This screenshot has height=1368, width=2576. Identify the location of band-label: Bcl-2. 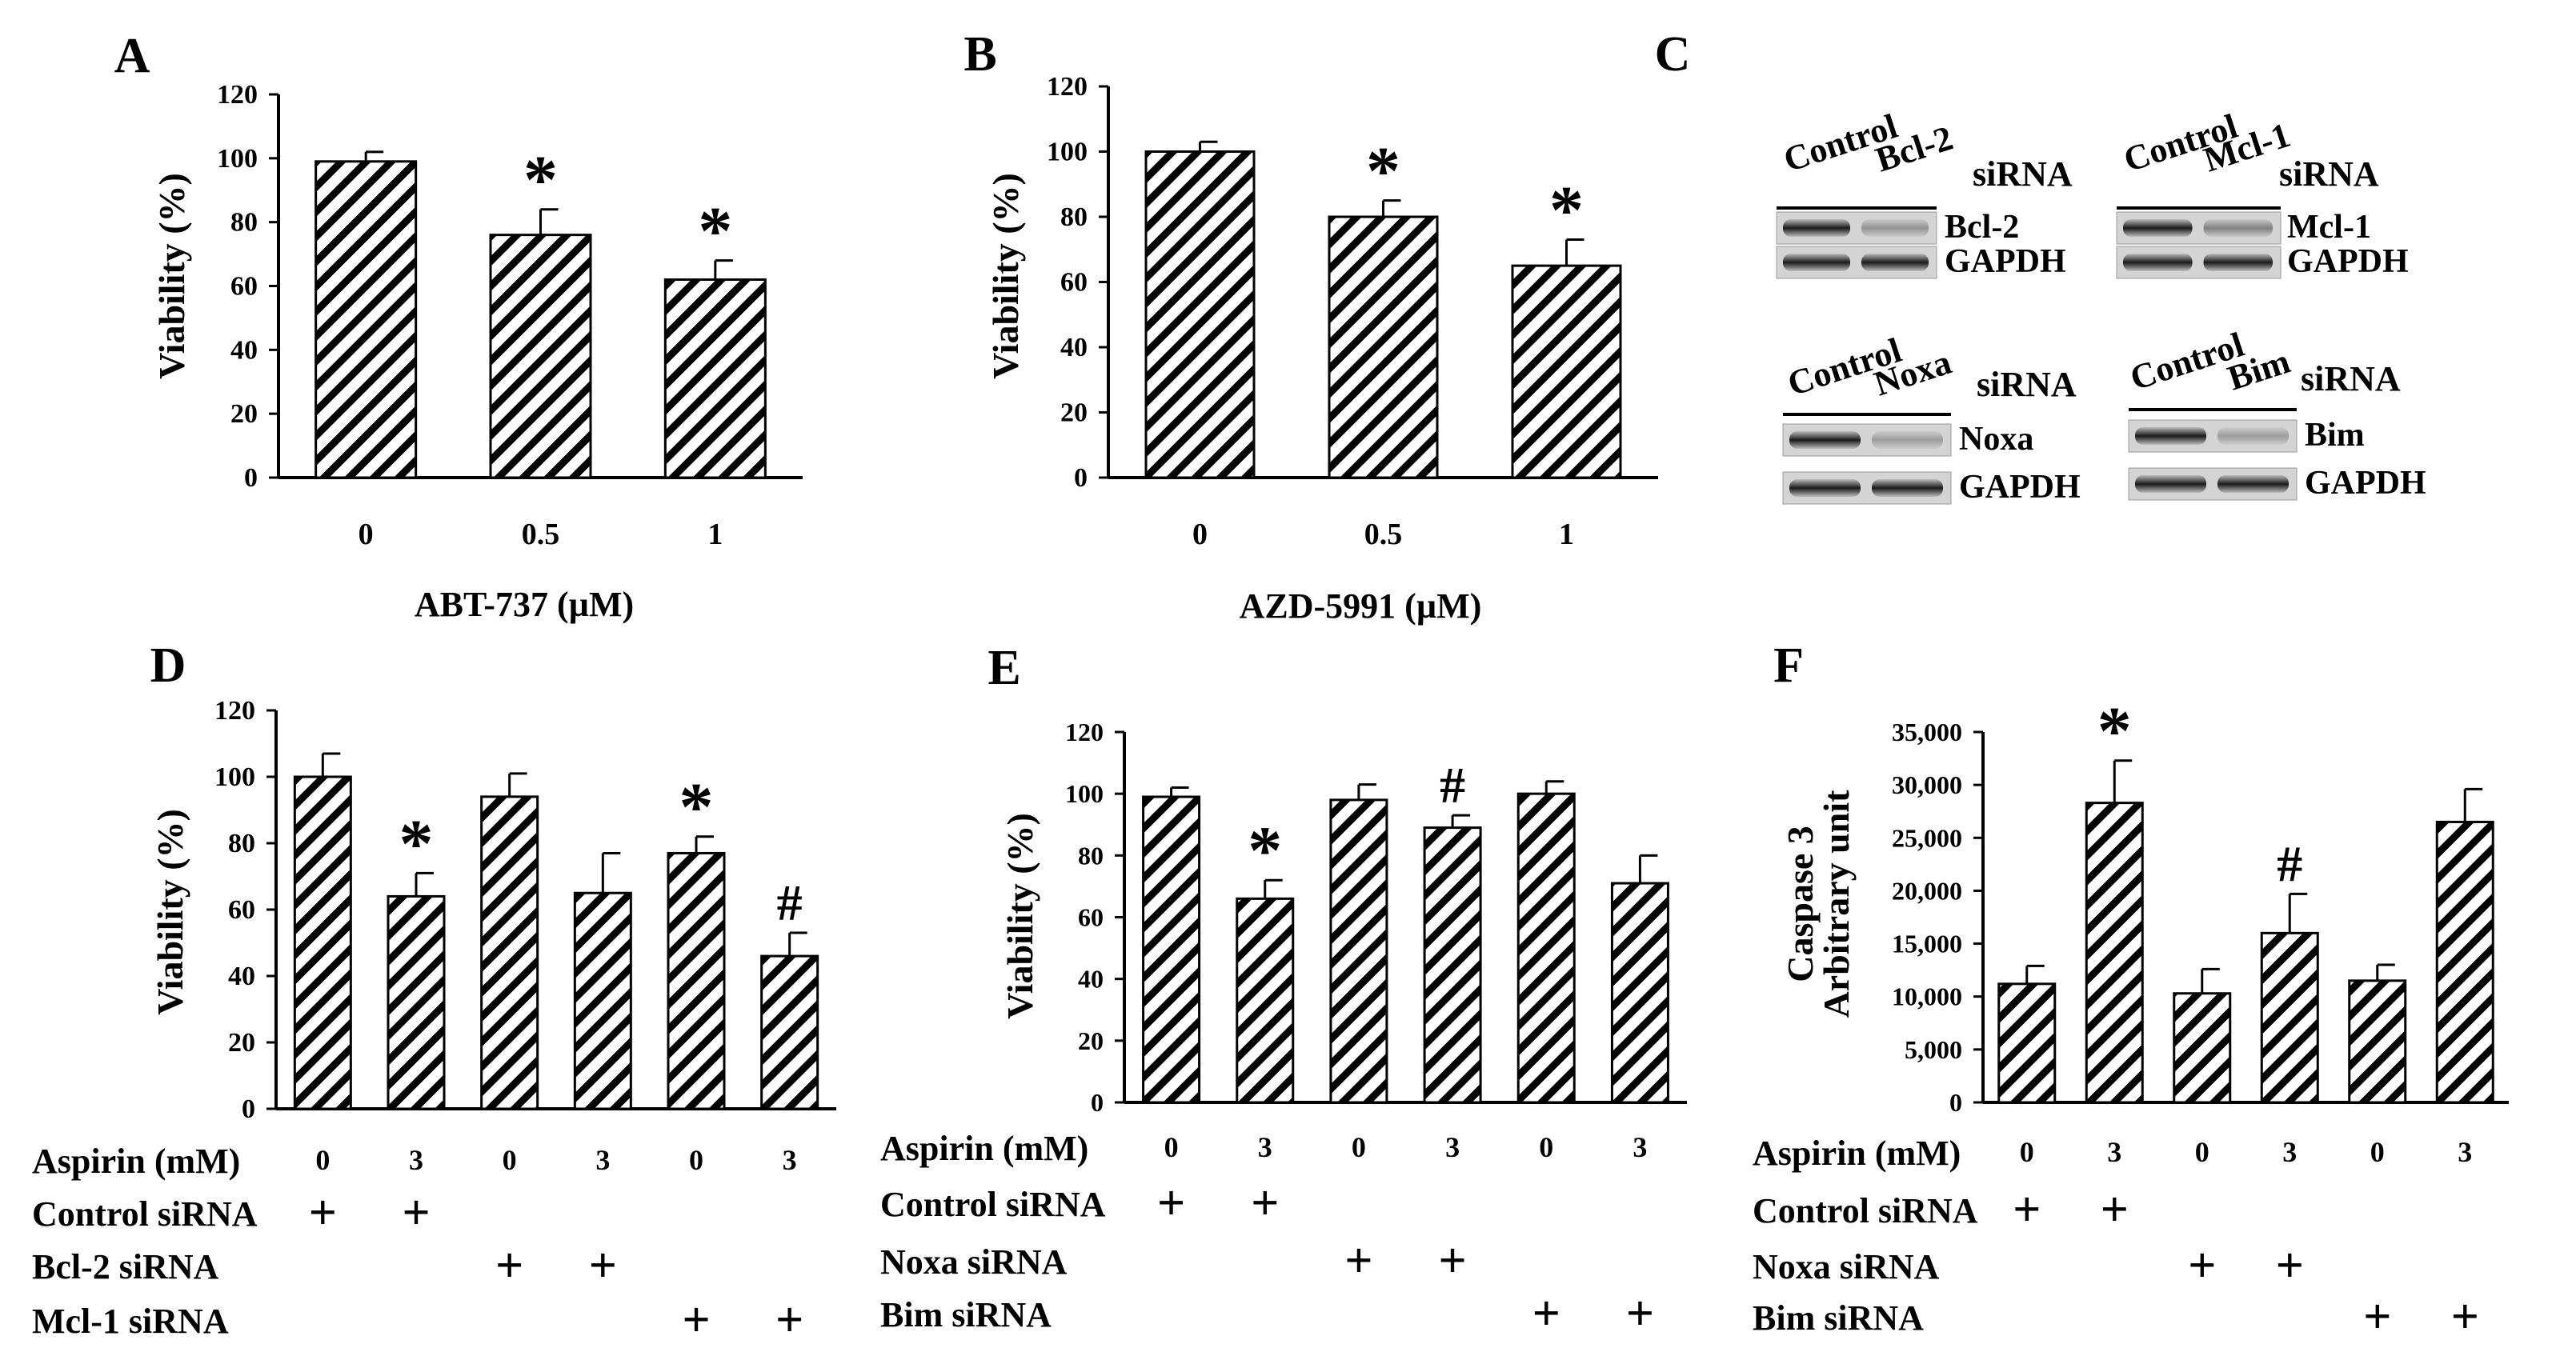
(1982, 227).